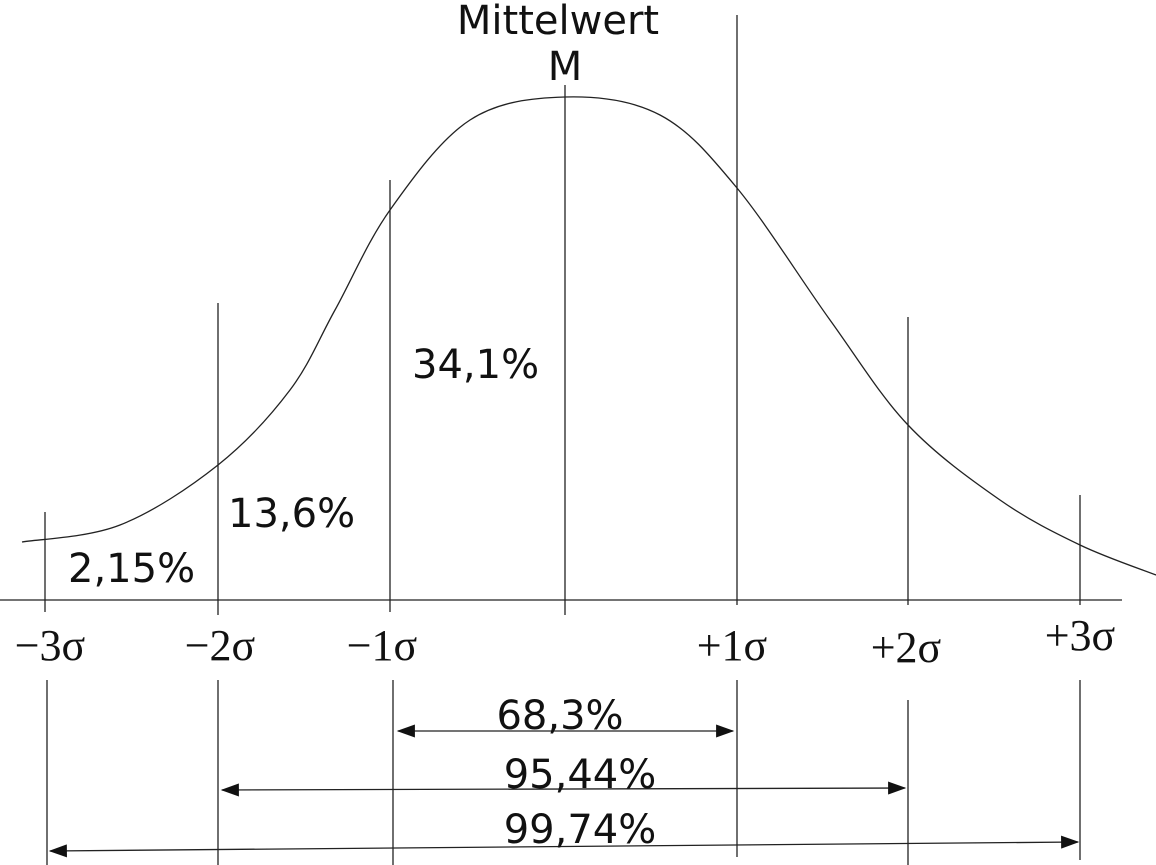 The image size is (1156, 865). I want to click on mean-symbol: M, so click(565, 67).